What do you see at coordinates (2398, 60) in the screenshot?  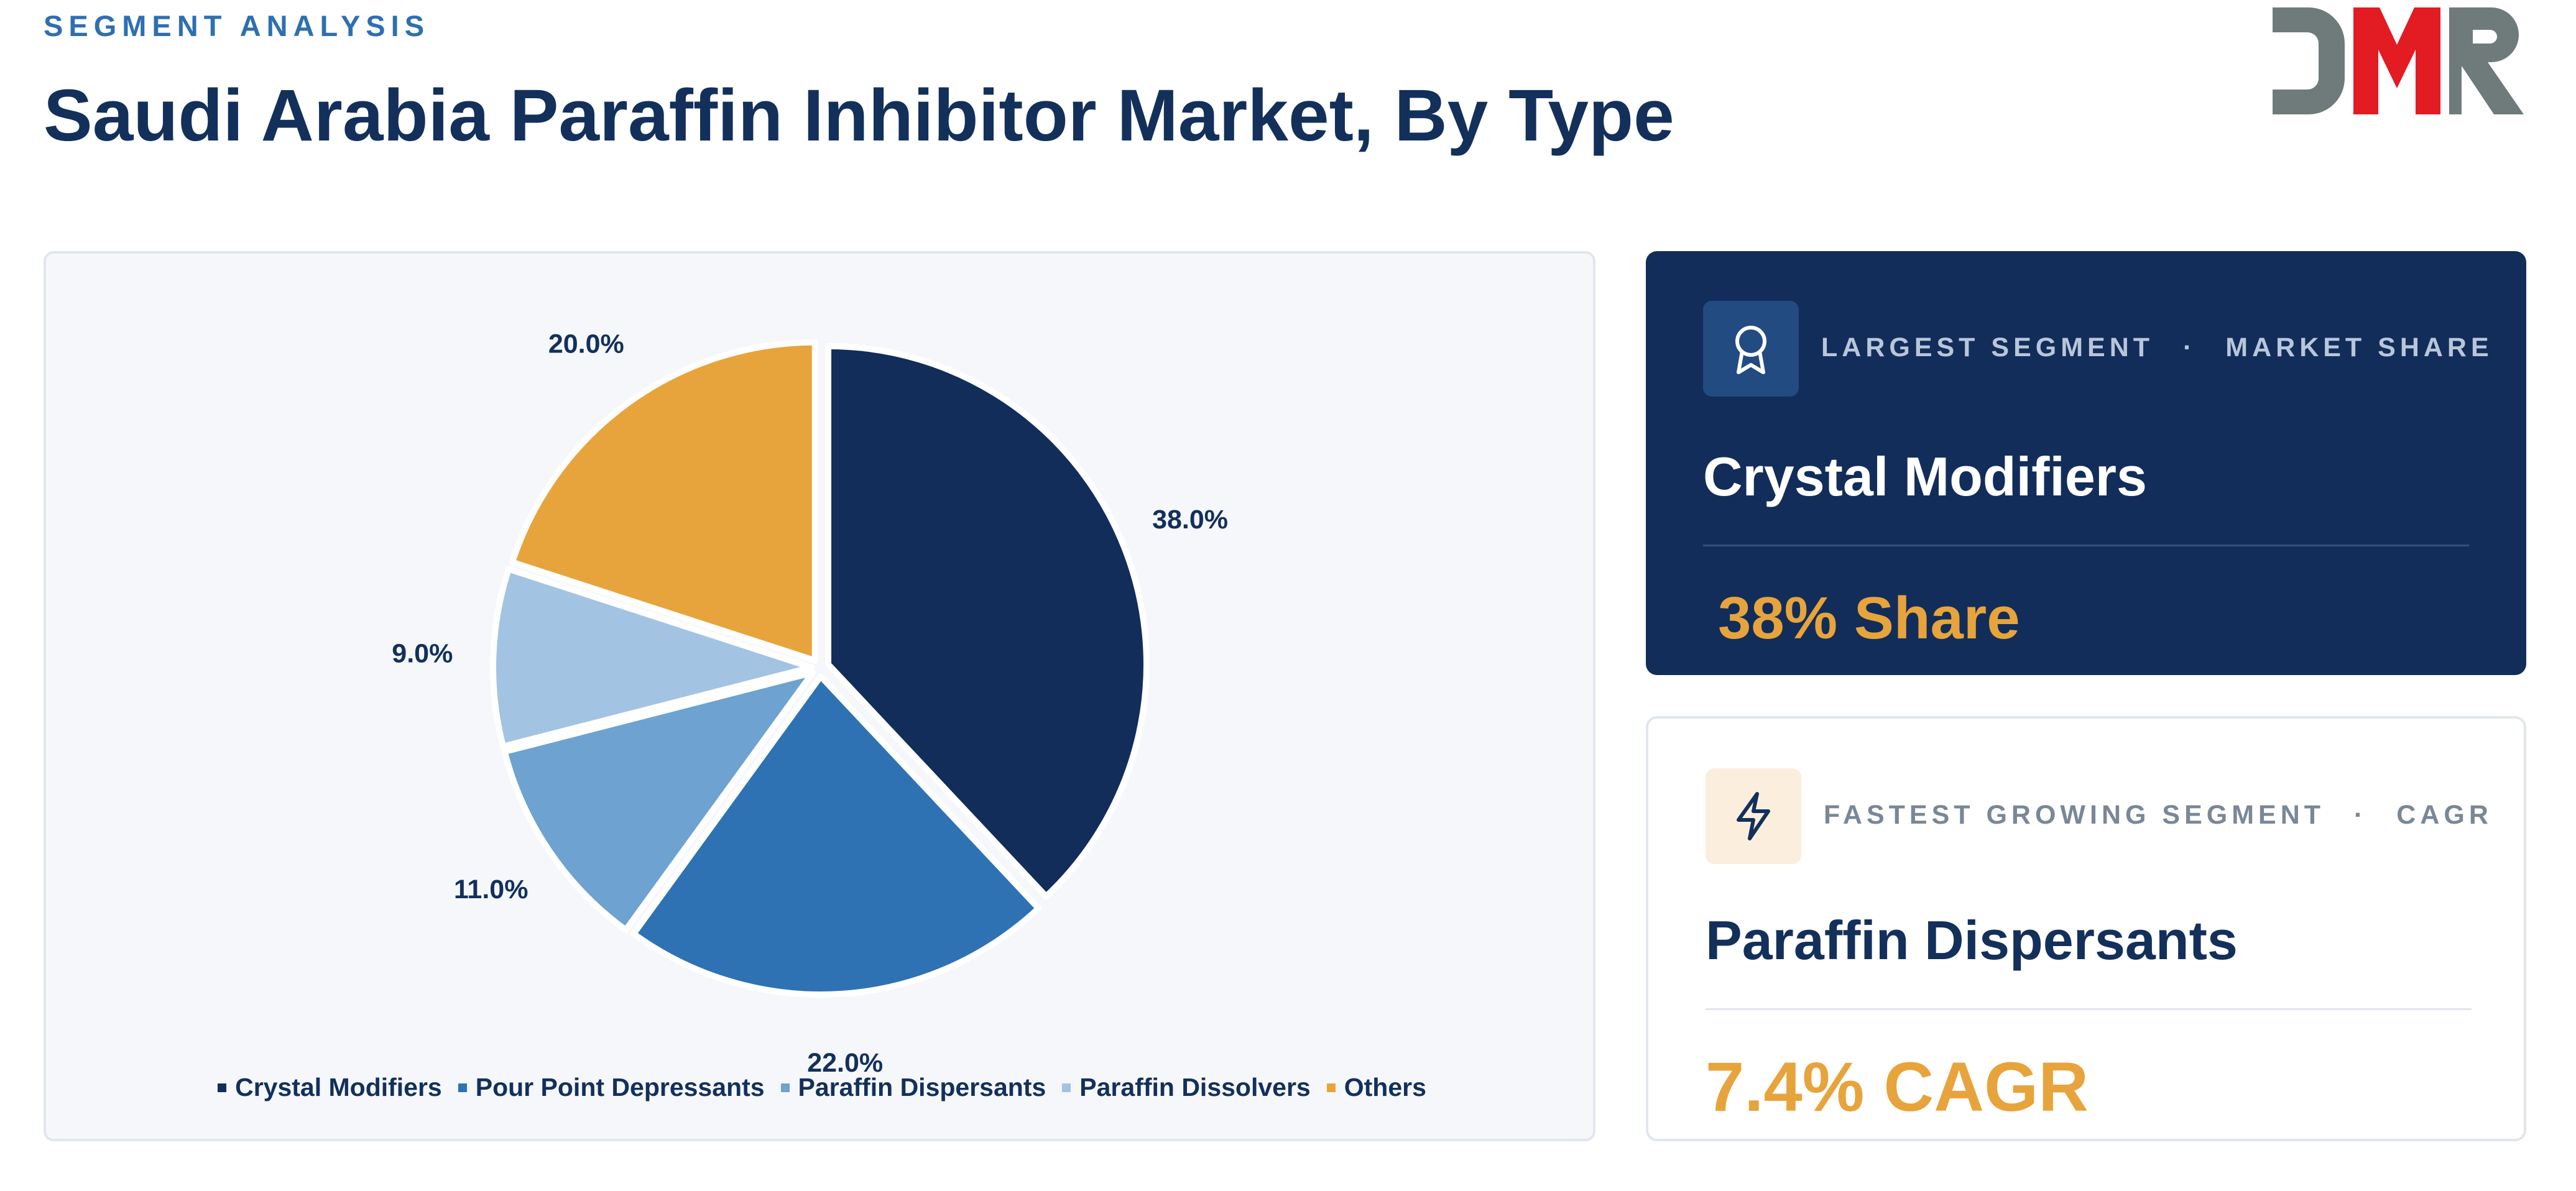 I see `dmr-logo` at bounding box center [2398, 60].